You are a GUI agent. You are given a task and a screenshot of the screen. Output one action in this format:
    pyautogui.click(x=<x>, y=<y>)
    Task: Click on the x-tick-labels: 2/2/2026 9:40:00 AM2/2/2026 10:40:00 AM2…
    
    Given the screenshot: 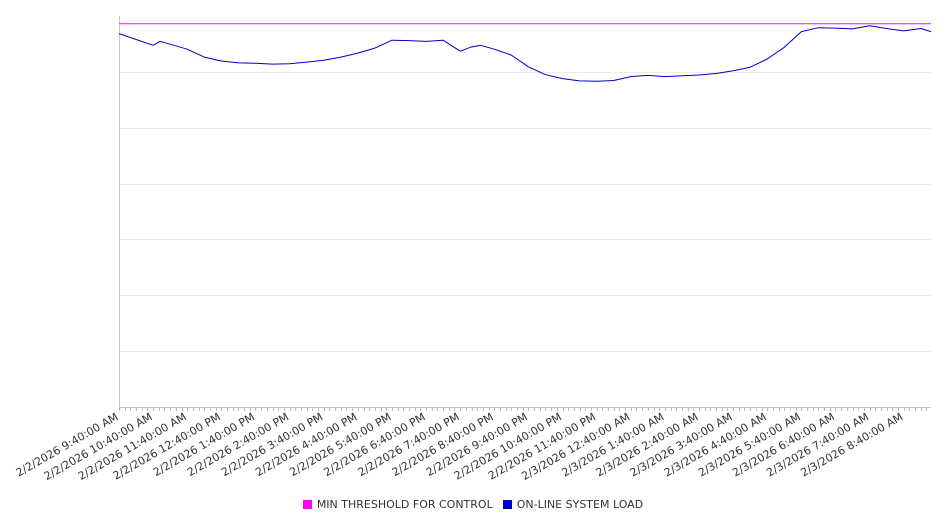 What is the action you would take?
    pyautogui.click(x=460, y=446)
    